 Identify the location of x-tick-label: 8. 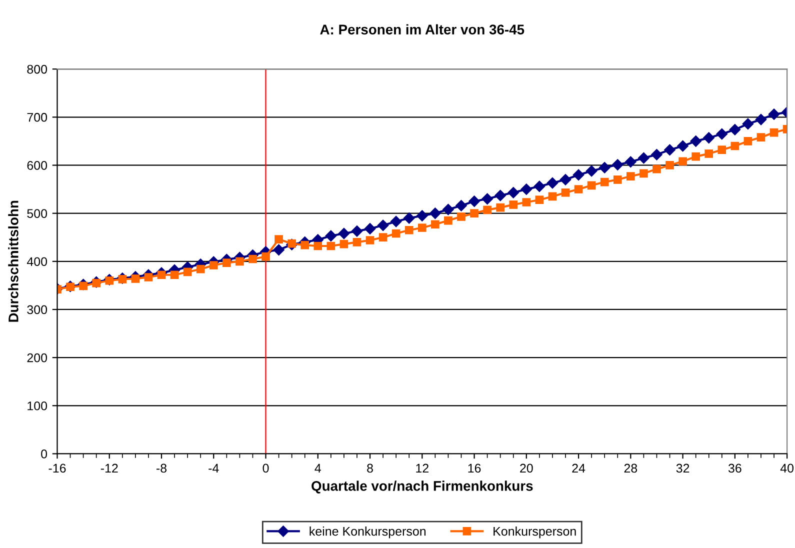
(370, 468).